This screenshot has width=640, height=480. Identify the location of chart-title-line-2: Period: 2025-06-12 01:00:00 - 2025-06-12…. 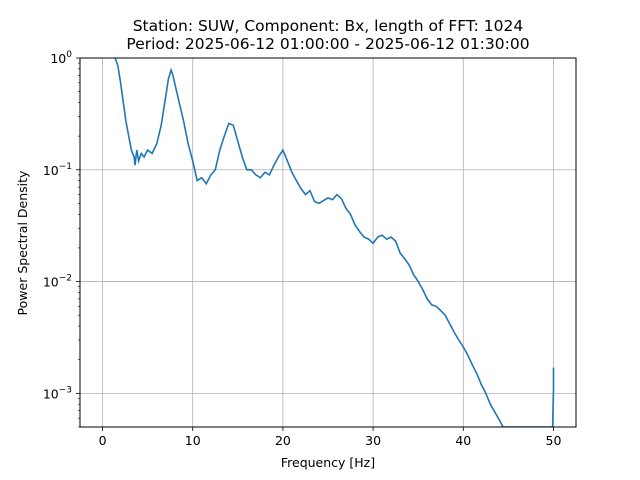
(327, 44).